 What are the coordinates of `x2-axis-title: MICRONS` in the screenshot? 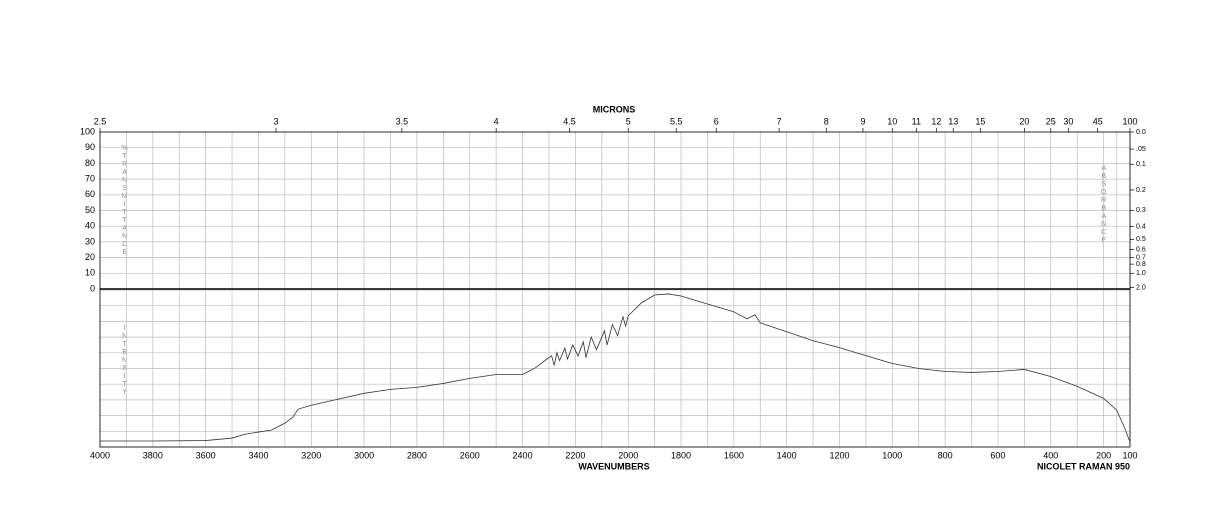 It's located at (614, 109).